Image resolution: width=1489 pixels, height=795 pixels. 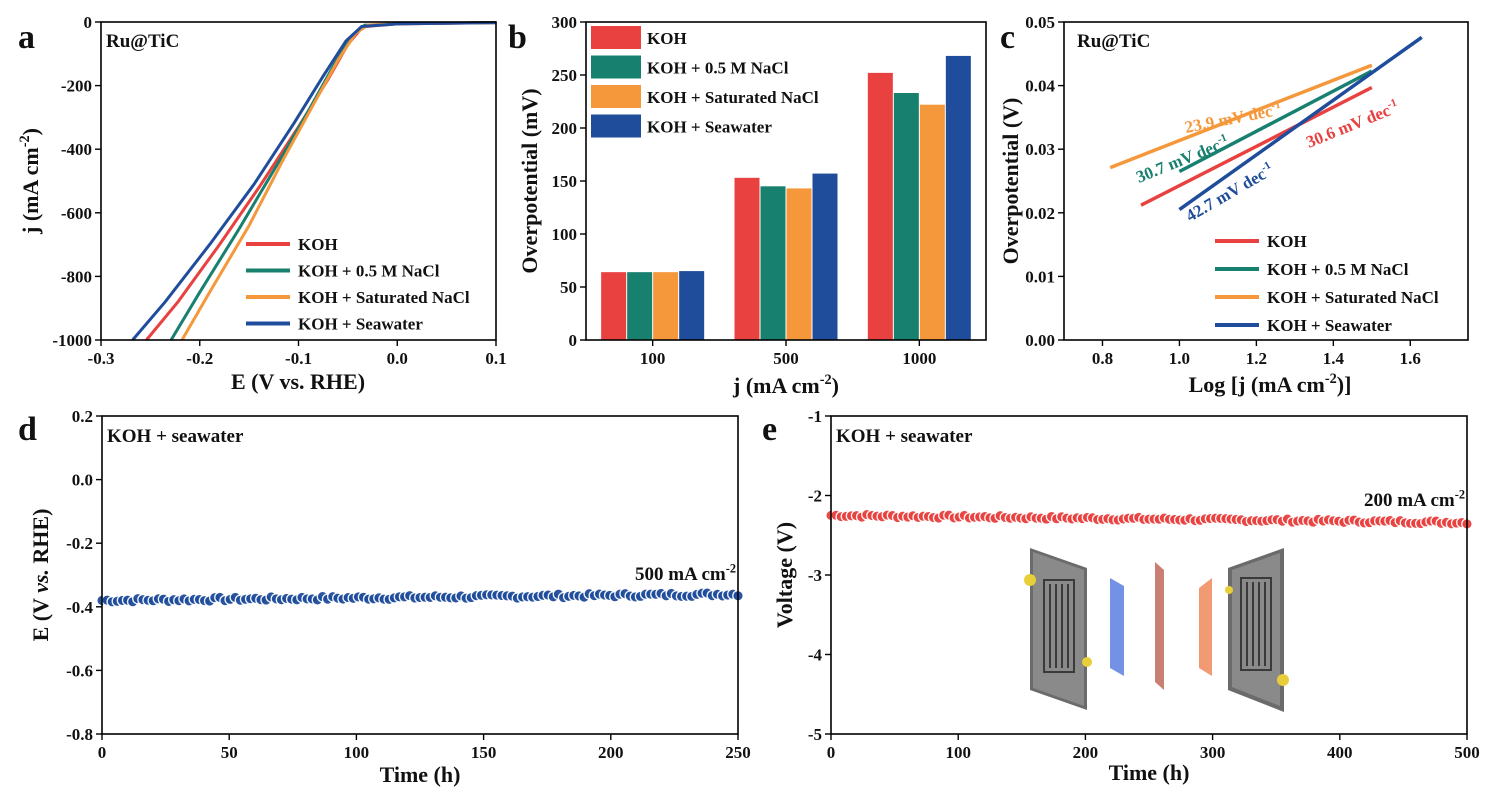 What do you see at coordinates (826, 380) in the screenshot?
I see `panel-b-xlabel-sup: -2` at bounding box center [826, 380].